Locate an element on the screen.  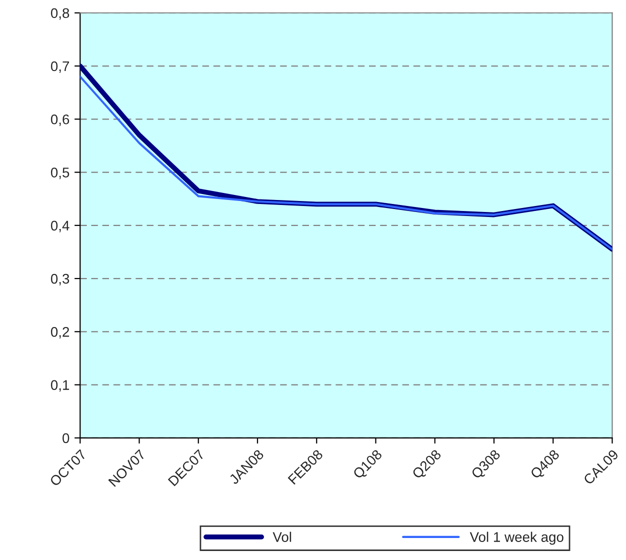
y-tick-label: 0,8 is located at coordinates (60, 14).